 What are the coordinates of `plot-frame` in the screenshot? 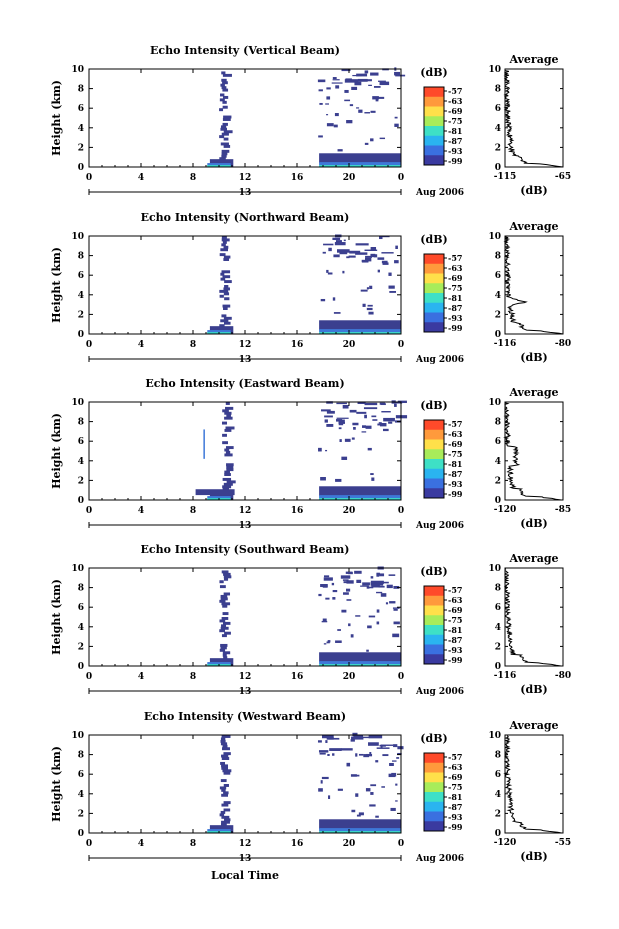 It's located at (245, 784).